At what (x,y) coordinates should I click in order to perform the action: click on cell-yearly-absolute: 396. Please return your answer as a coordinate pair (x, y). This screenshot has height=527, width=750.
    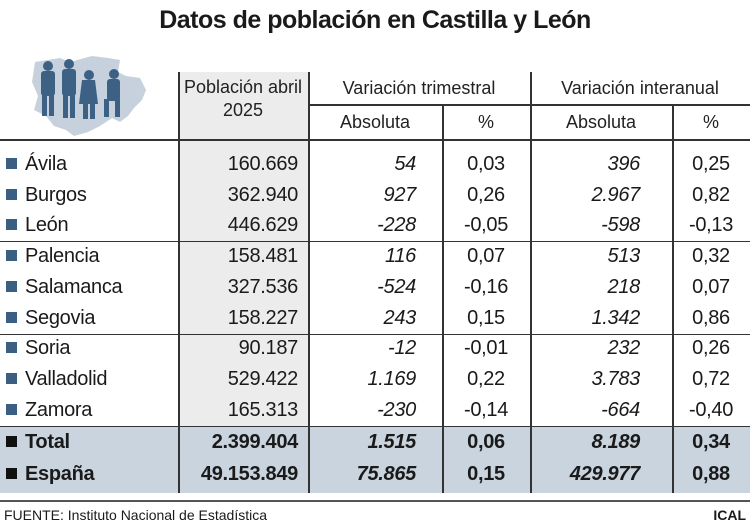
    Looking at the image, I should click on (585, 164).